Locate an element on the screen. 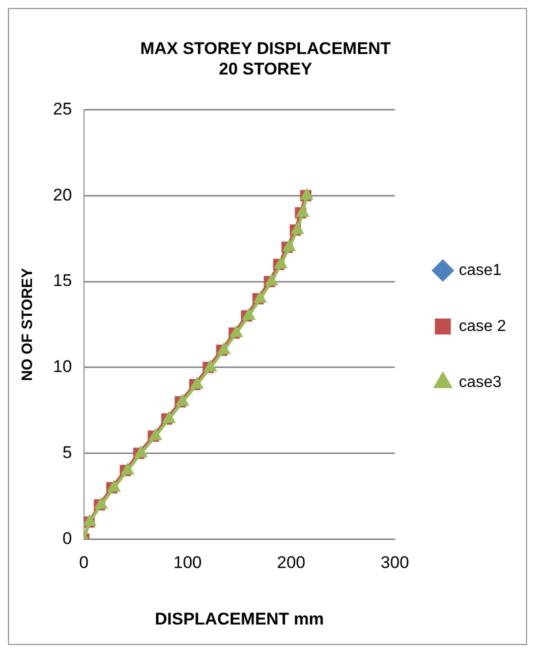 Image resolution: width=535 pixels, height=653 pixels. y-tick-label: 10 is located at coordinates (62, 366).